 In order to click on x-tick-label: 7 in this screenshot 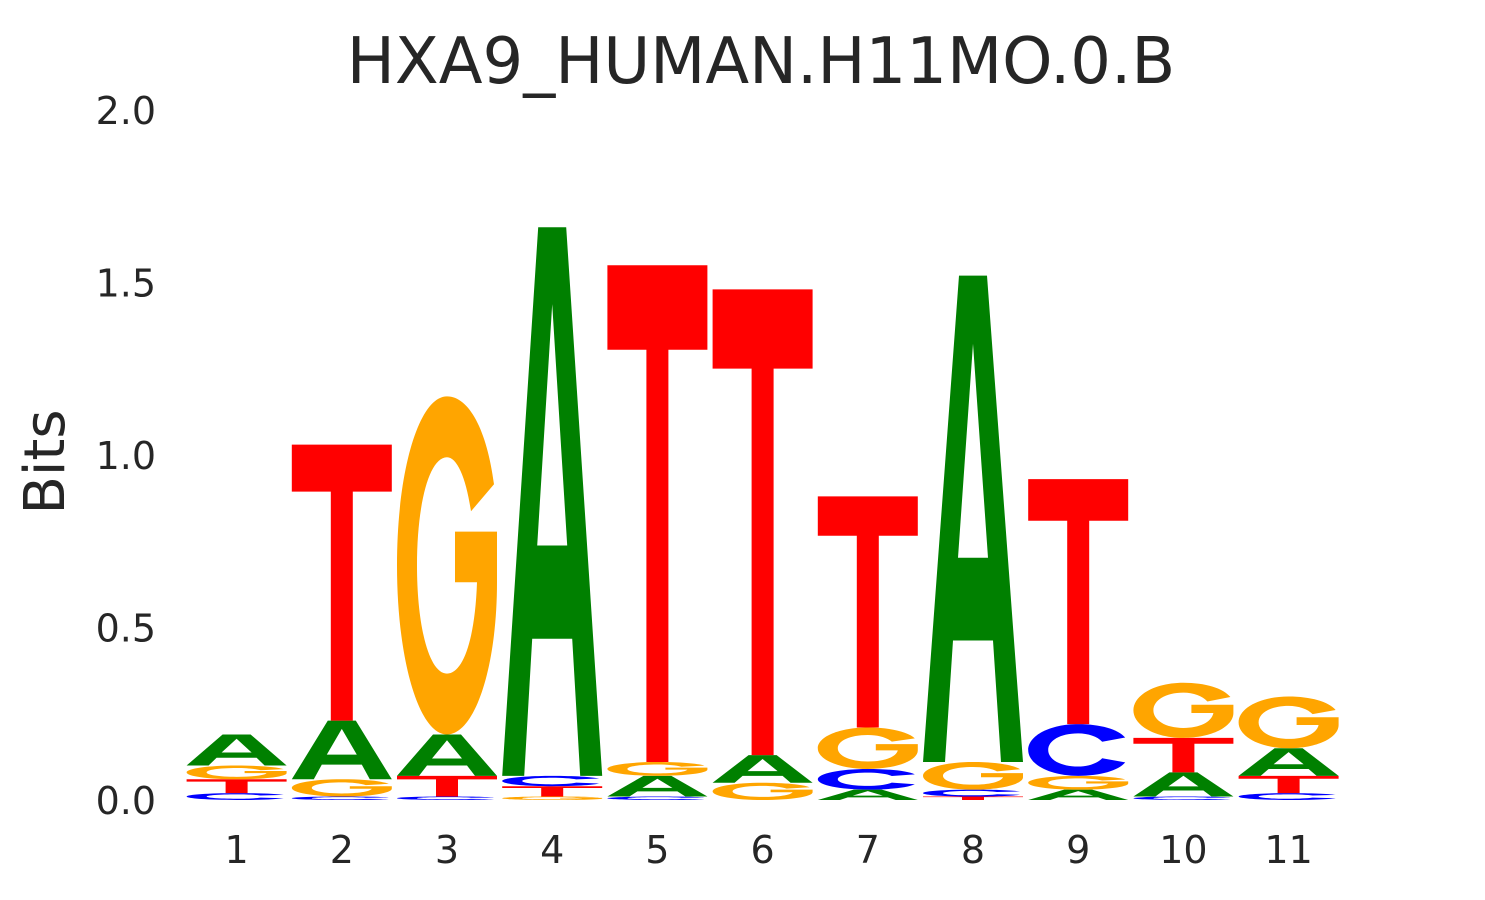, I will do `click(868, 850)`.